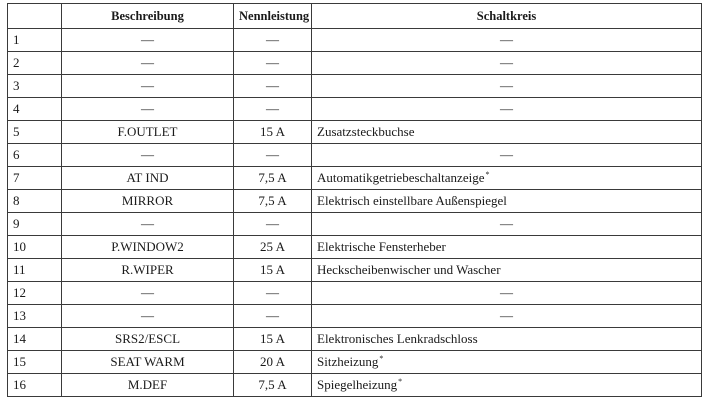  What do you see at coordinates (412, 200) in the screenshot?
I see `fuse-circuit-text: Elektrisch einstellbare Außenspiegel` at bounding box center [412, 200].